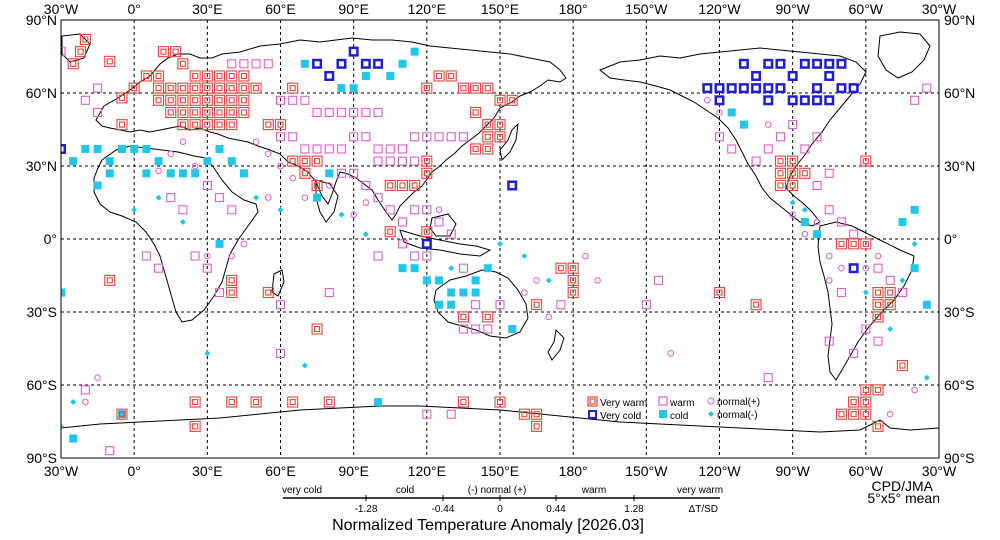  I want to click on scale-title: Normalized Temperature Anomaly [2026.03], so click(488, 525).